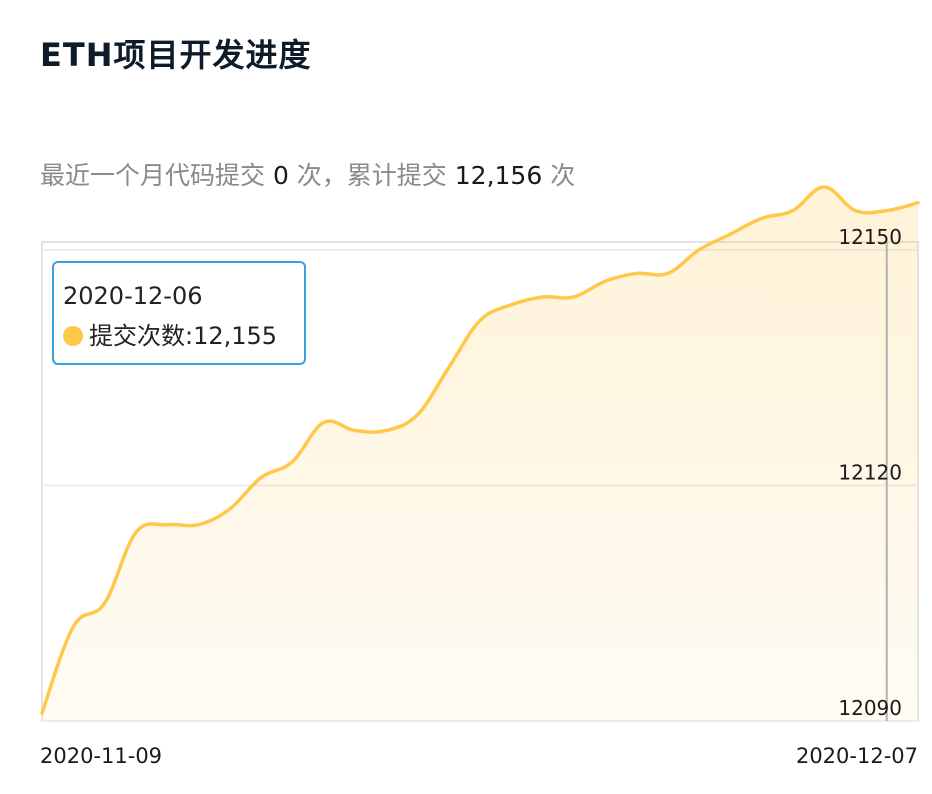  I want to click on y-tick-label-12120: 12120, so click(870, 472).